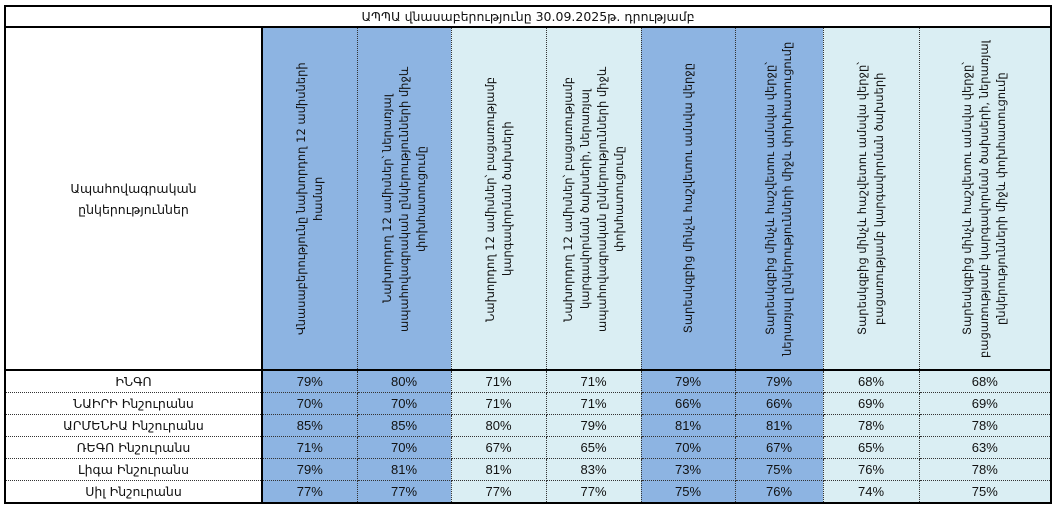 This screenshot has width=1056, height=506. I want to click on company-name-cell: ԱՐՄԵՆԻԱ Ինշուրանս, so click(133, 425).